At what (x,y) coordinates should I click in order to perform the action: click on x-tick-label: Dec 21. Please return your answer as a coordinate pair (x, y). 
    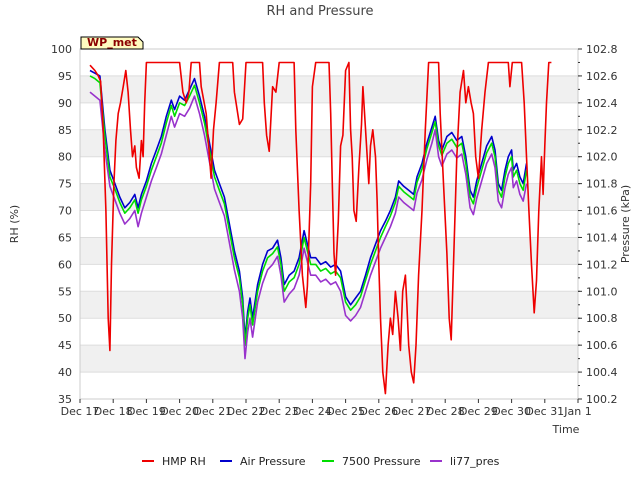
    Looking at the image, I should click on (212, 411).